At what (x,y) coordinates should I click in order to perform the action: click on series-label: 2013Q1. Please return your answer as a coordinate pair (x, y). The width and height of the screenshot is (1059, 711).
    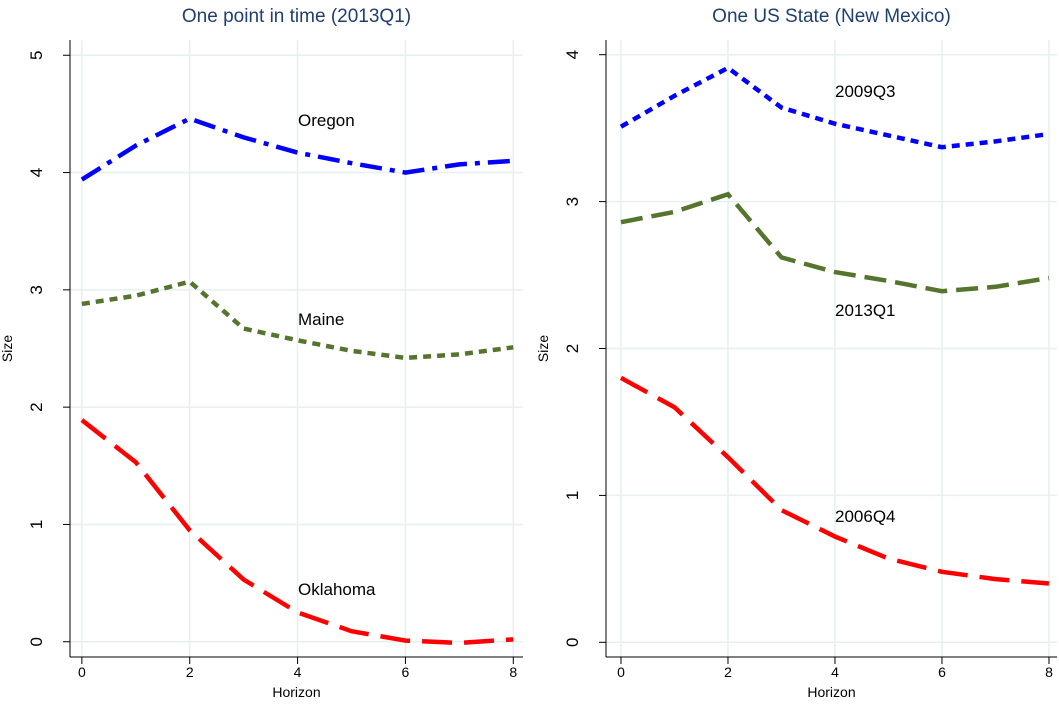
    Looking at the image, I should click on (865, 310).